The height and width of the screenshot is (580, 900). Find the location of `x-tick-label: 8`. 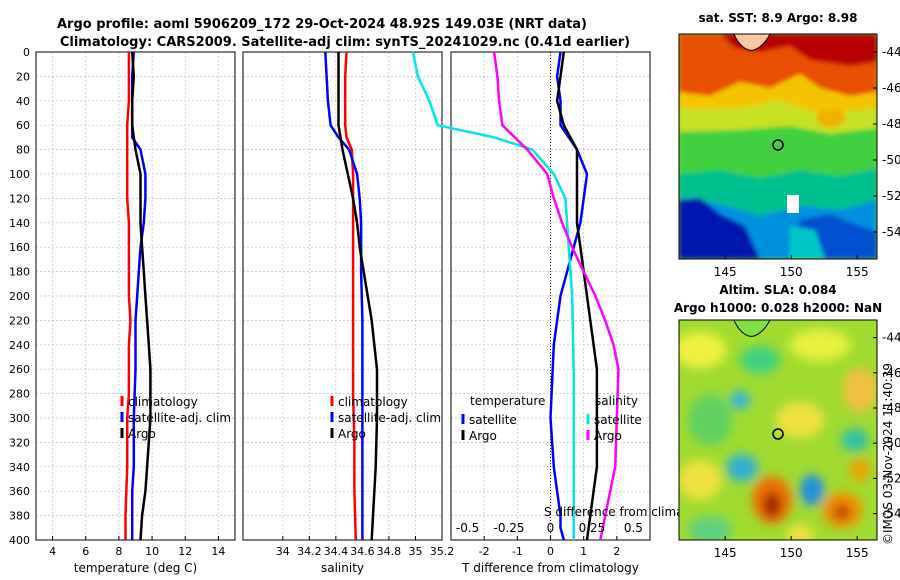

x-tick-label: 8 is located at coordinates (118, 551).